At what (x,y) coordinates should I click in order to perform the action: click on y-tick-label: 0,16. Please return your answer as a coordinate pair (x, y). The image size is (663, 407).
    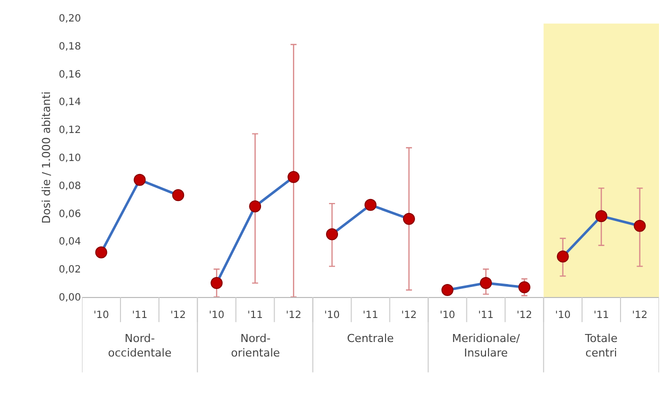
    Looking at the image, I should click on (69, 74).